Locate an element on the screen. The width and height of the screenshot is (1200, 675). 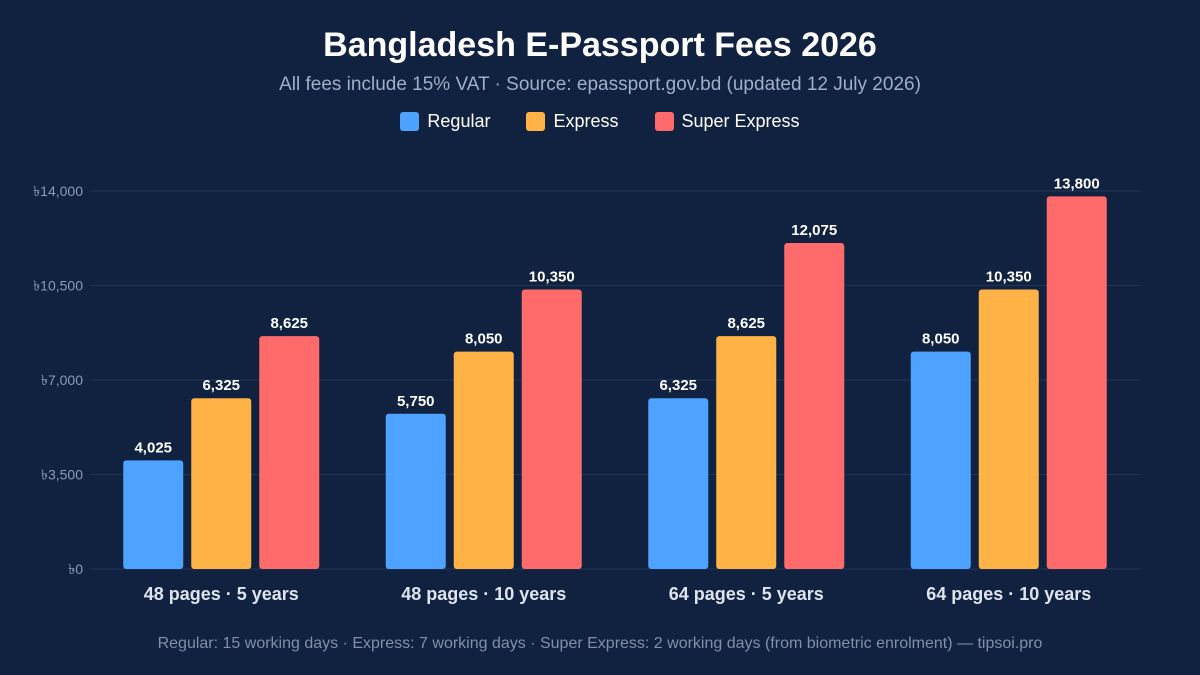
y-tick-label: ৳14,000 is located at coordinates (58, 191).